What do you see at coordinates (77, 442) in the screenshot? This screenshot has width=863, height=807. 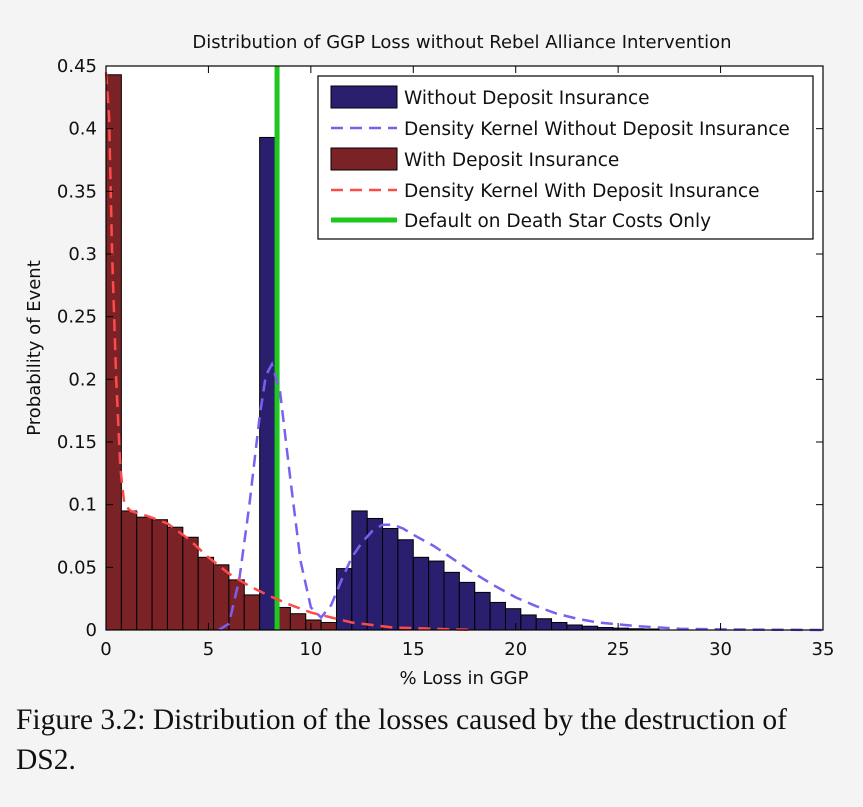 I see `y-tick-label: 0.15` at bounding box center [77, 442].